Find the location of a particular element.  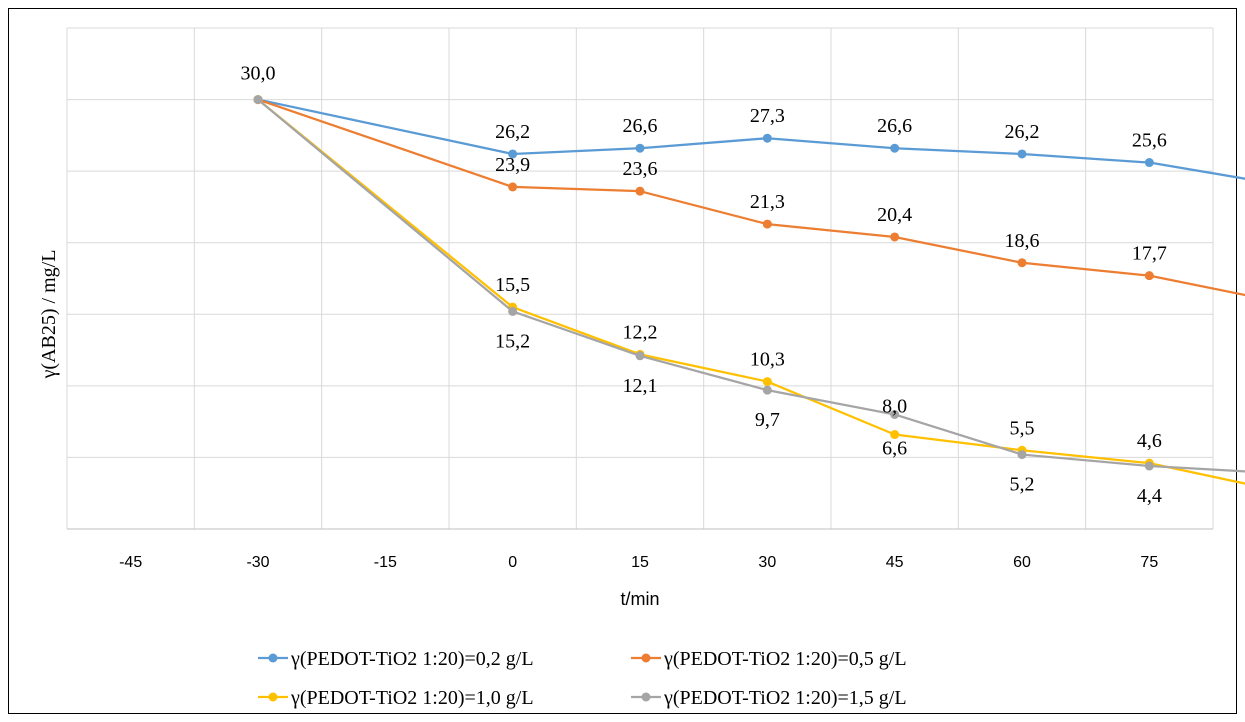

x-axis-title: t/min is located at coordinates (639, 599).